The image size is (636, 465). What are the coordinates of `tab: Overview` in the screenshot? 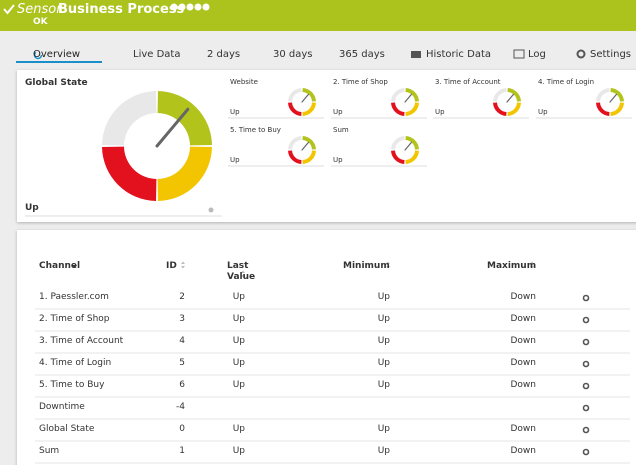 It's located at (57, 54).